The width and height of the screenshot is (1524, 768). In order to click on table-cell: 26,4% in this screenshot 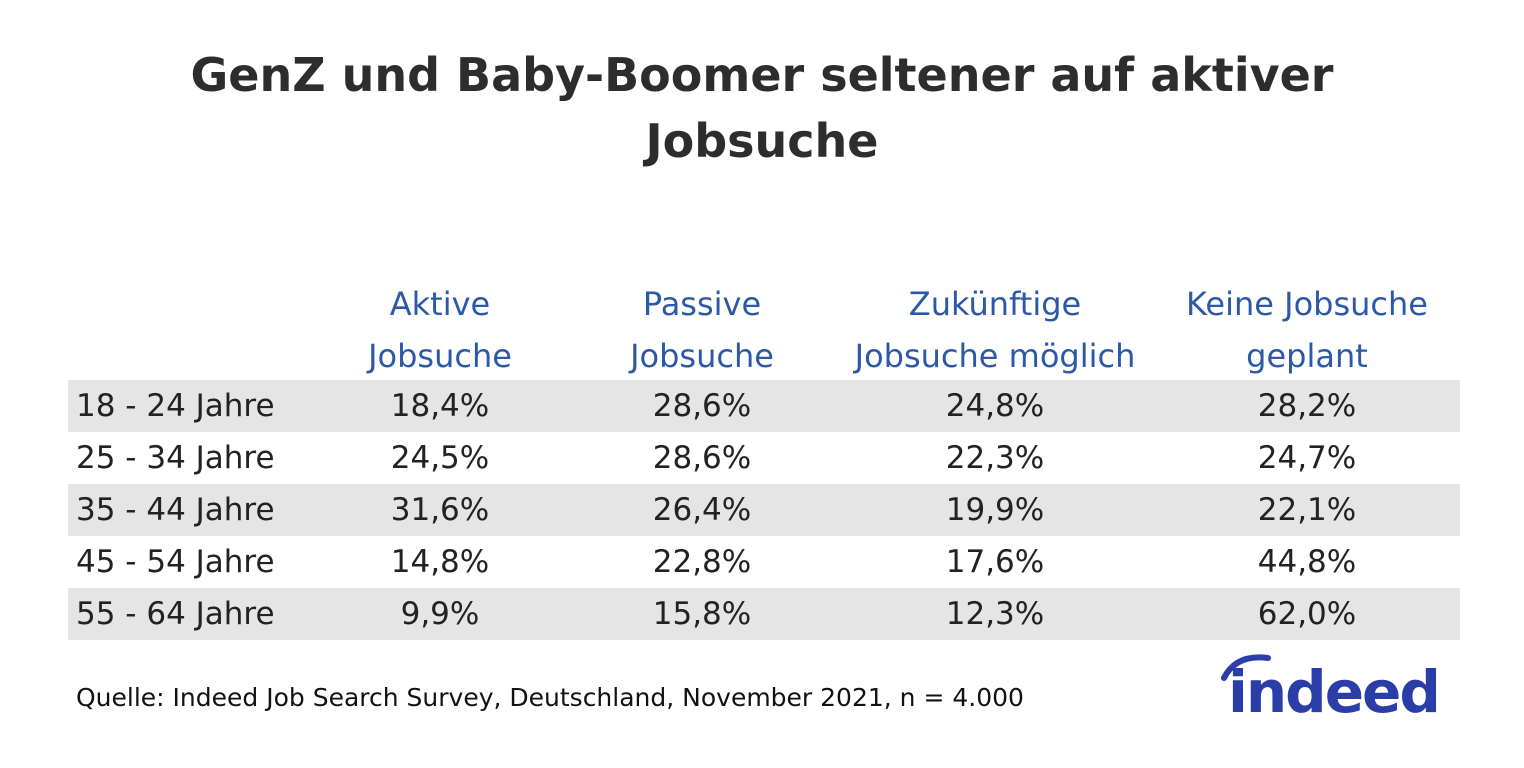, I will do `click(702, 510)`.